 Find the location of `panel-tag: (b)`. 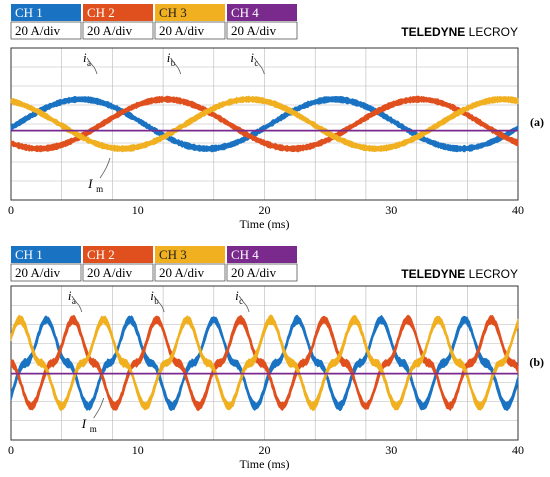

panel-tag: (b) is located at coordinates (536, 362).